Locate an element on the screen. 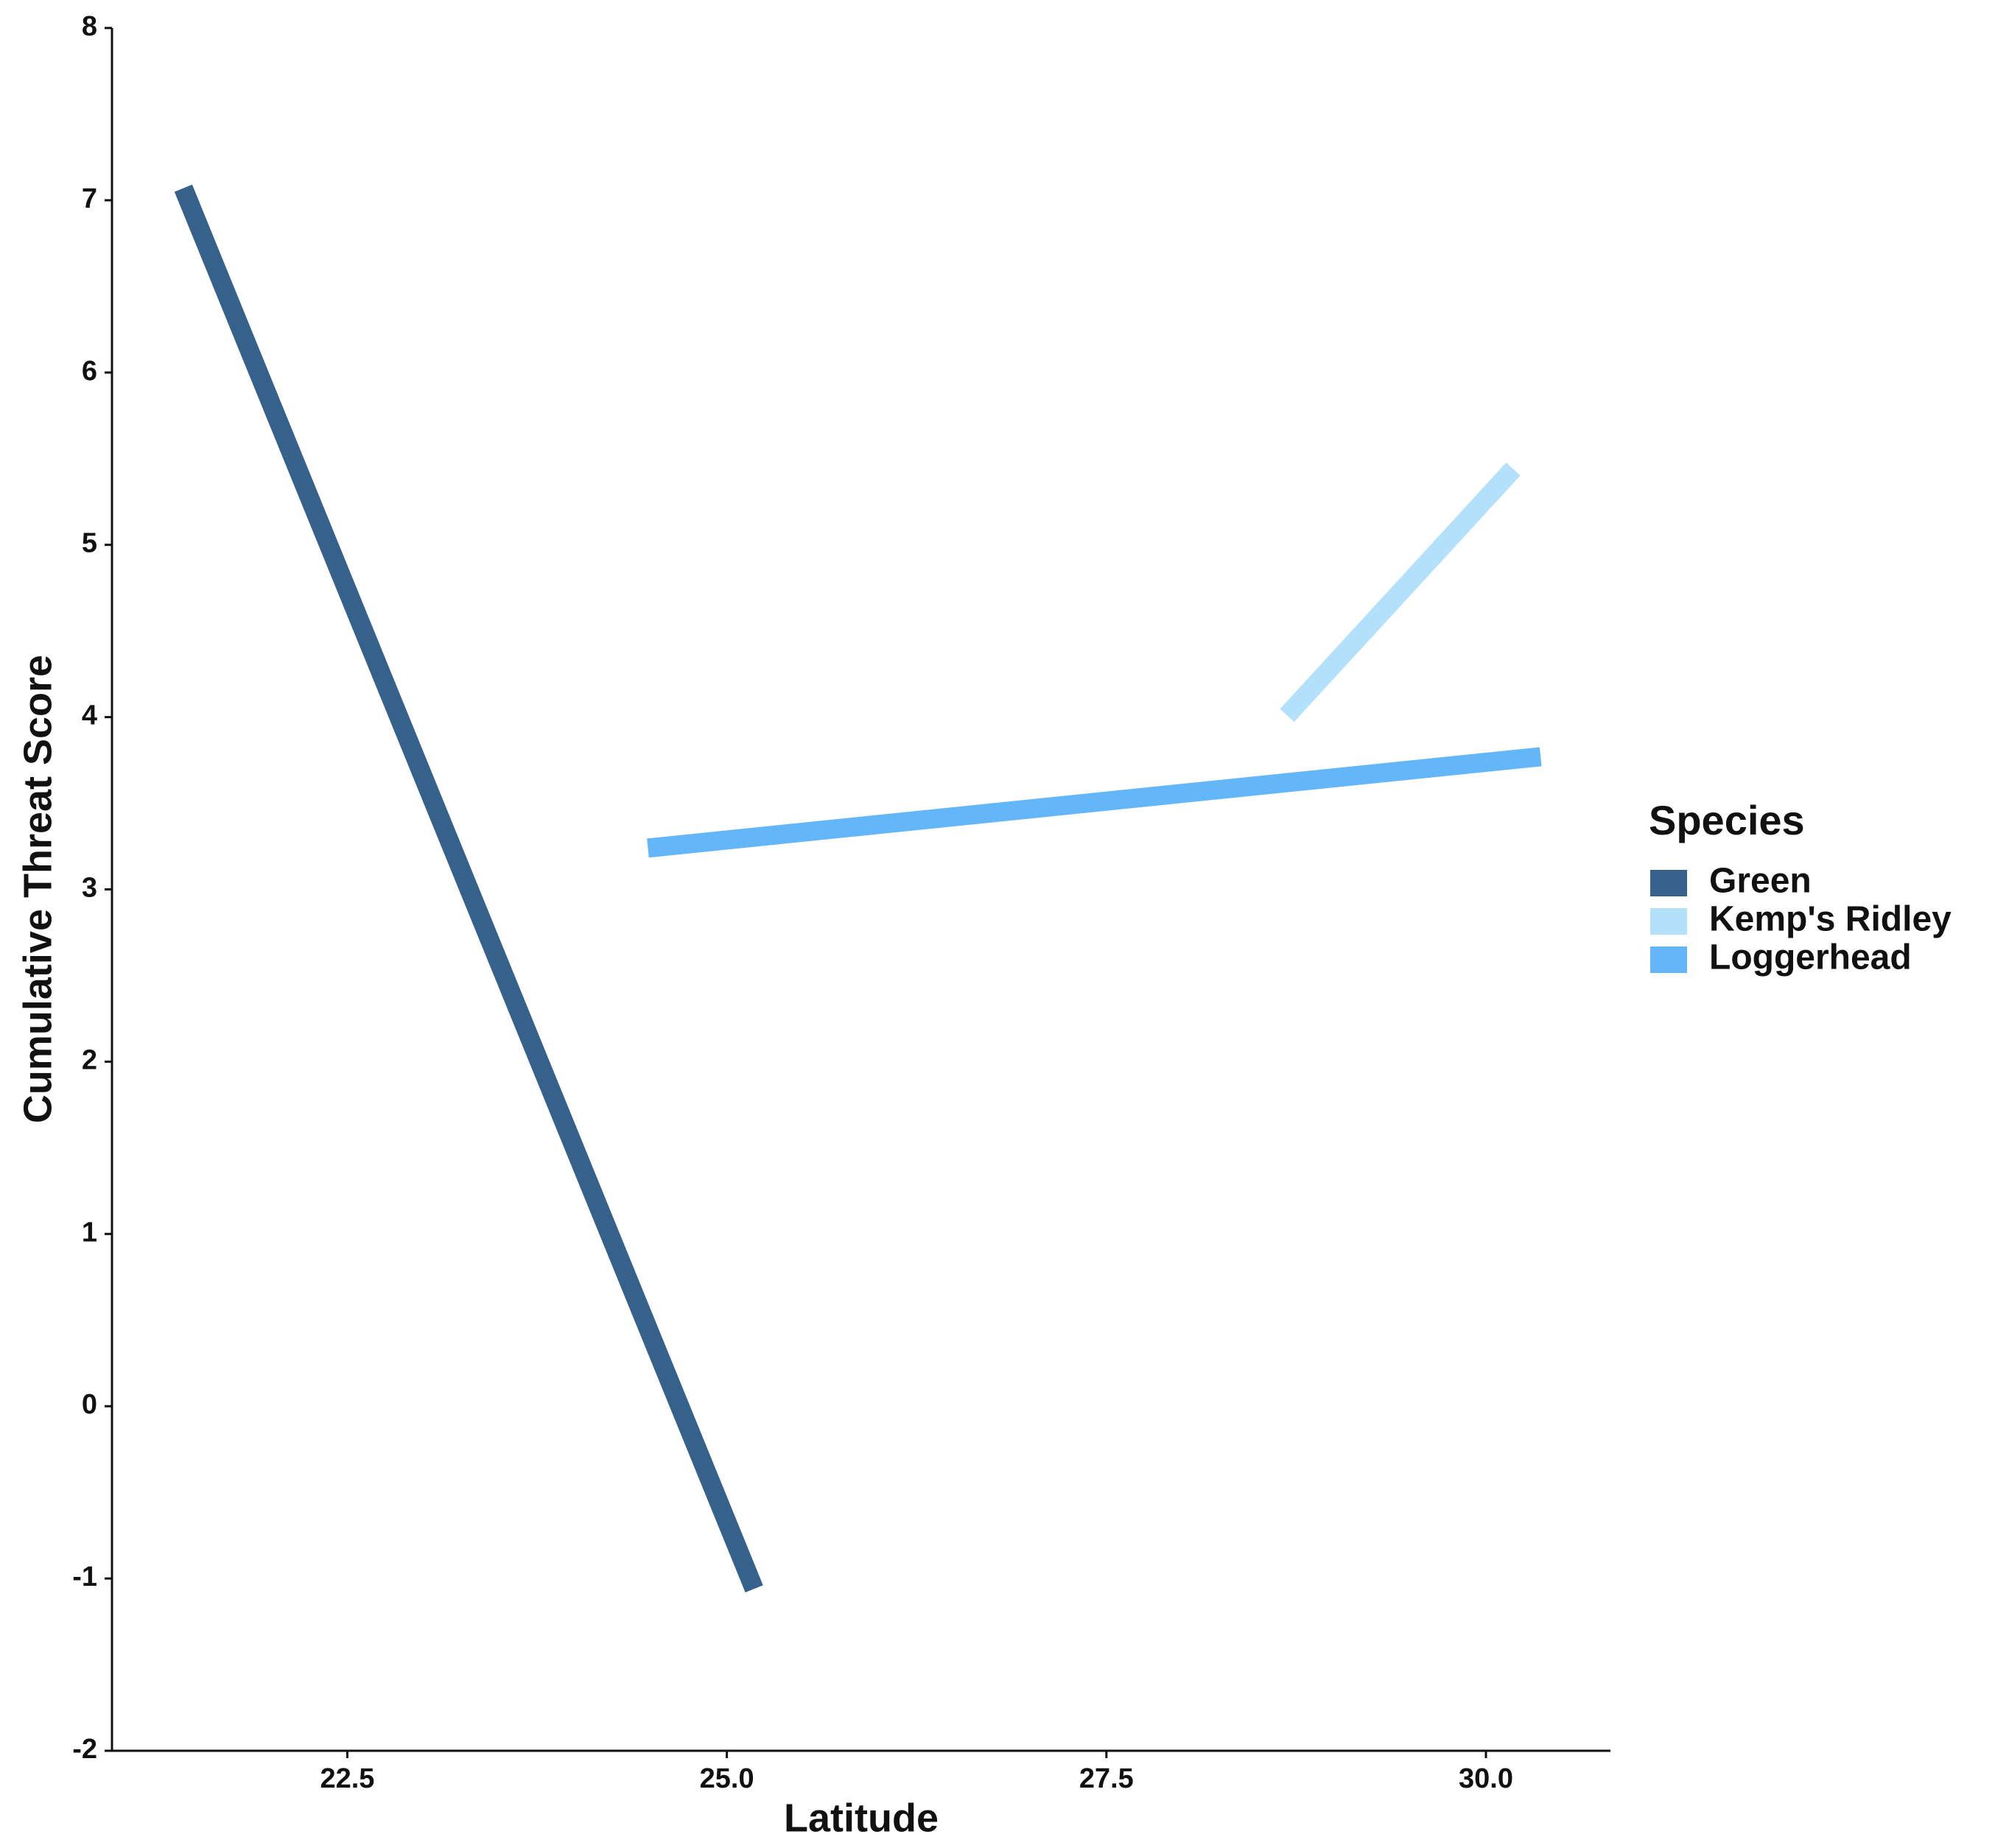  x-axis-title: Latitude is located at coordinates (861, 1818).